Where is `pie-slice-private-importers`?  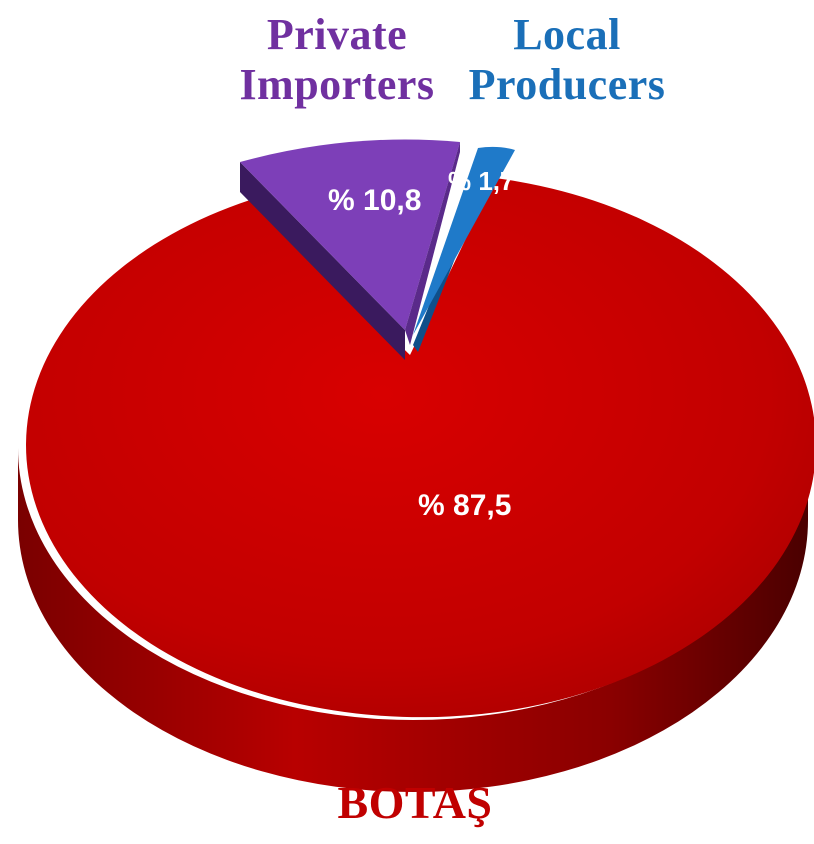 pie-slice-private-importers is located at coordinates (350, 249).